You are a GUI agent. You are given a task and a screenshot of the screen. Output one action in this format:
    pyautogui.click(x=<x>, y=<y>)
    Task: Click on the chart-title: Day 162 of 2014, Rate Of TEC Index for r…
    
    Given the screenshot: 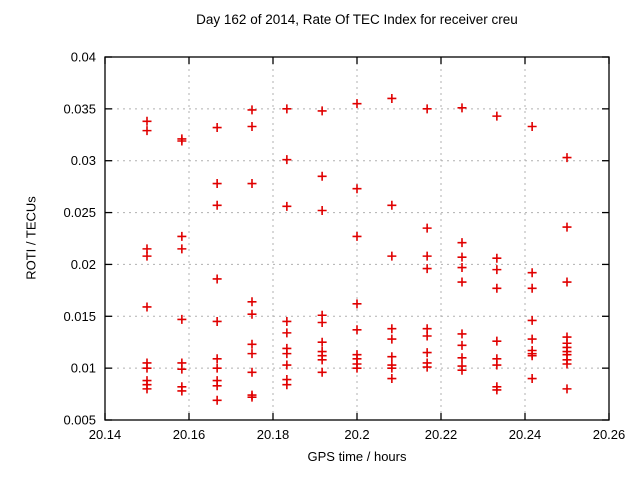 What is the action you would take?
    pyautogui.click(x=357, y=19)
    